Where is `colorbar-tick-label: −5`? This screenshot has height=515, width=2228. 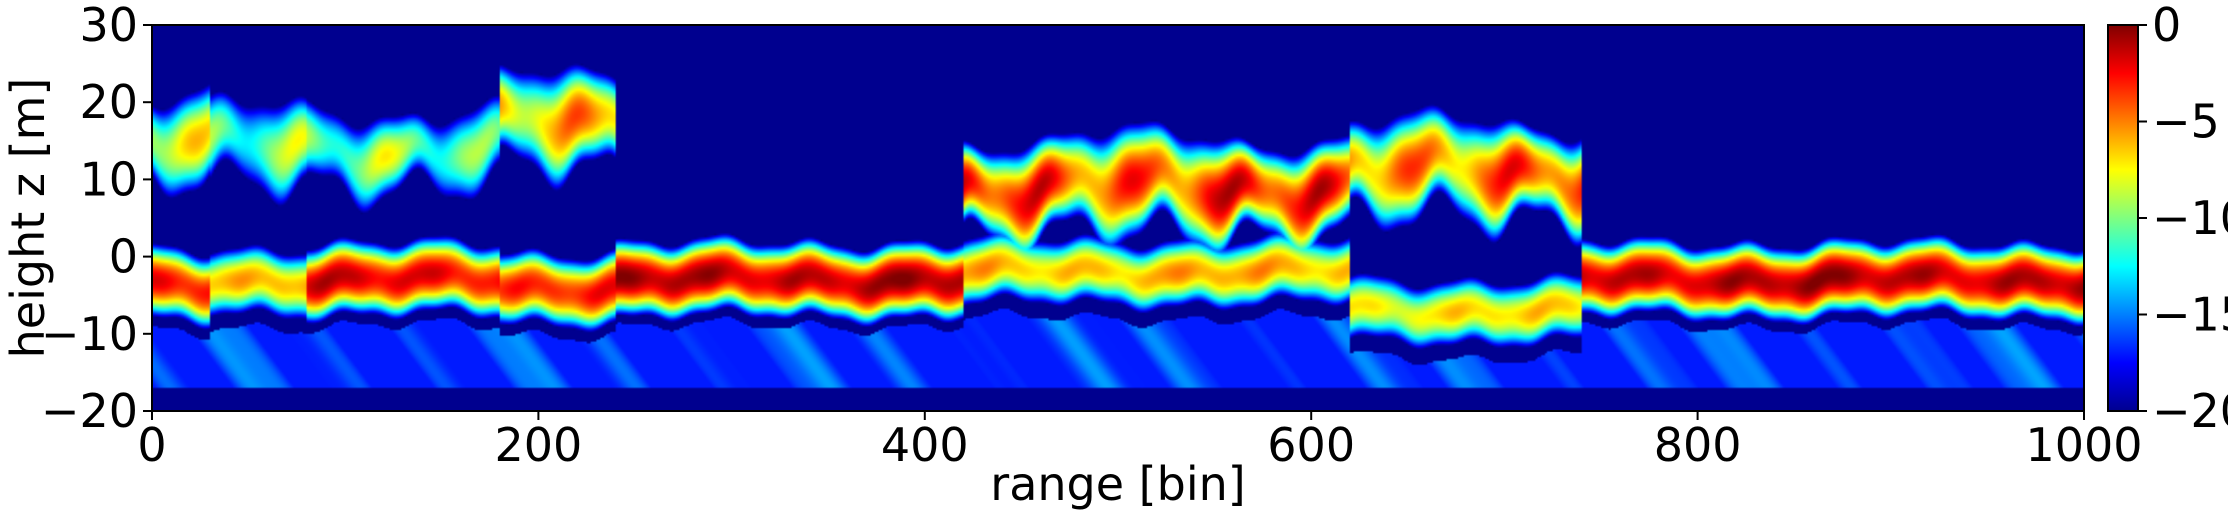 colorbar-tick-label: −5 is located at coordinates (2186, 122).